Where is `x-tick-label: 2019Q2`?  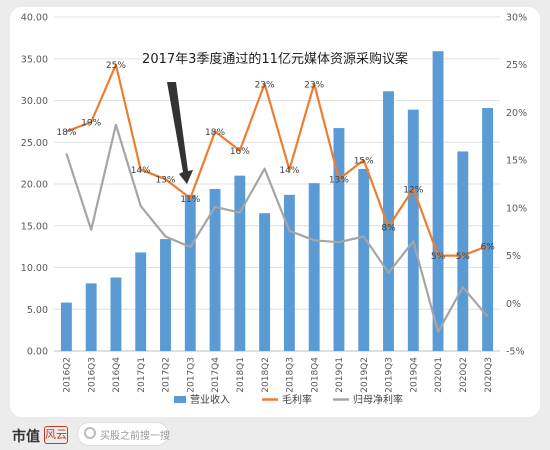
x-tick-label: 2019Q2 is located at coordinates (365, 375).